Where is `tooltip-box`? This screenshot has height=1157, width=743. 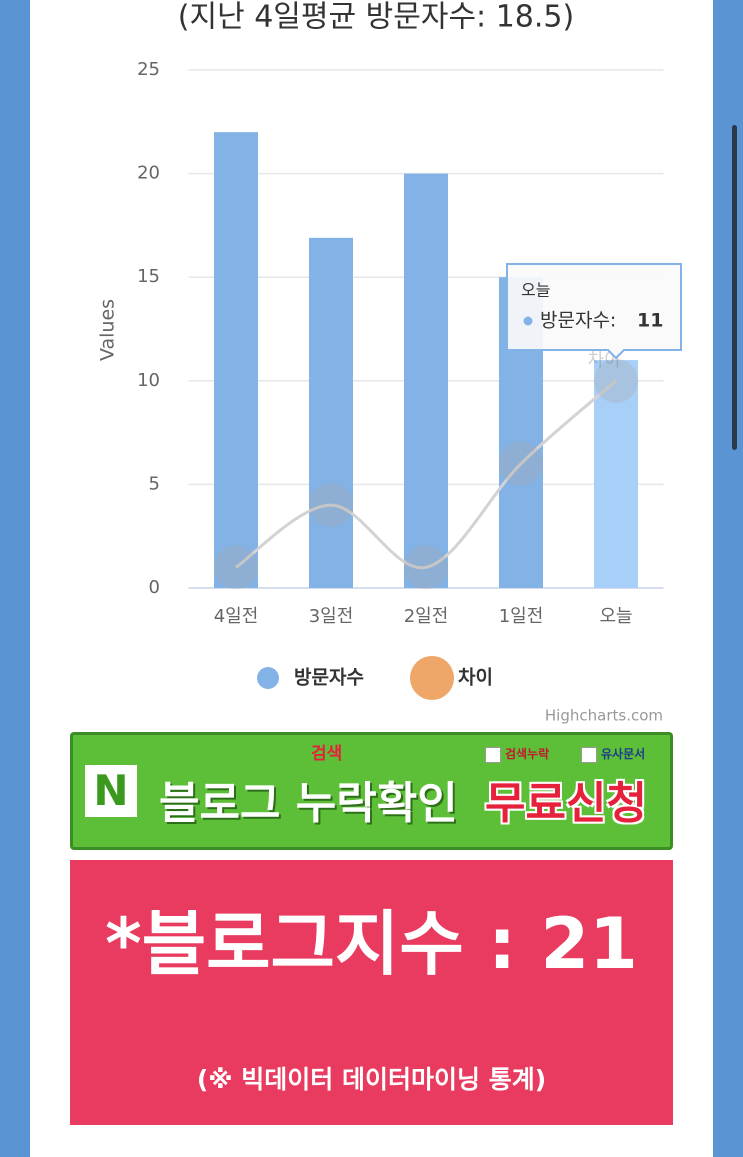
tooltip-box is located at coordinates (594, 311).